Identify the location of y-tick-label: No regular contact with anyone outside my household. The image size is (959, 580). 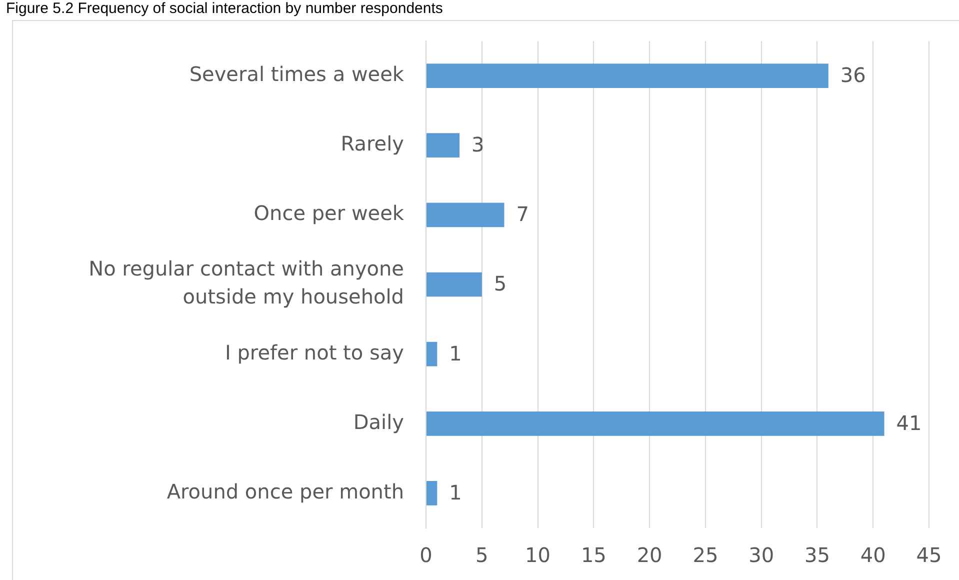
(246, 282).